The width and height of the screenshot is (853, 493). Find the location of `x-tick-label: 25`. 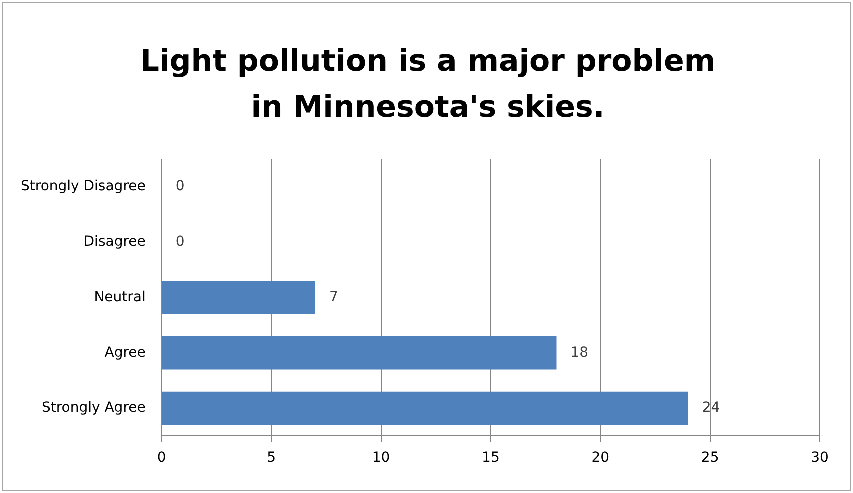

x-tick-label: 25 is located at coordinates (710, 458).